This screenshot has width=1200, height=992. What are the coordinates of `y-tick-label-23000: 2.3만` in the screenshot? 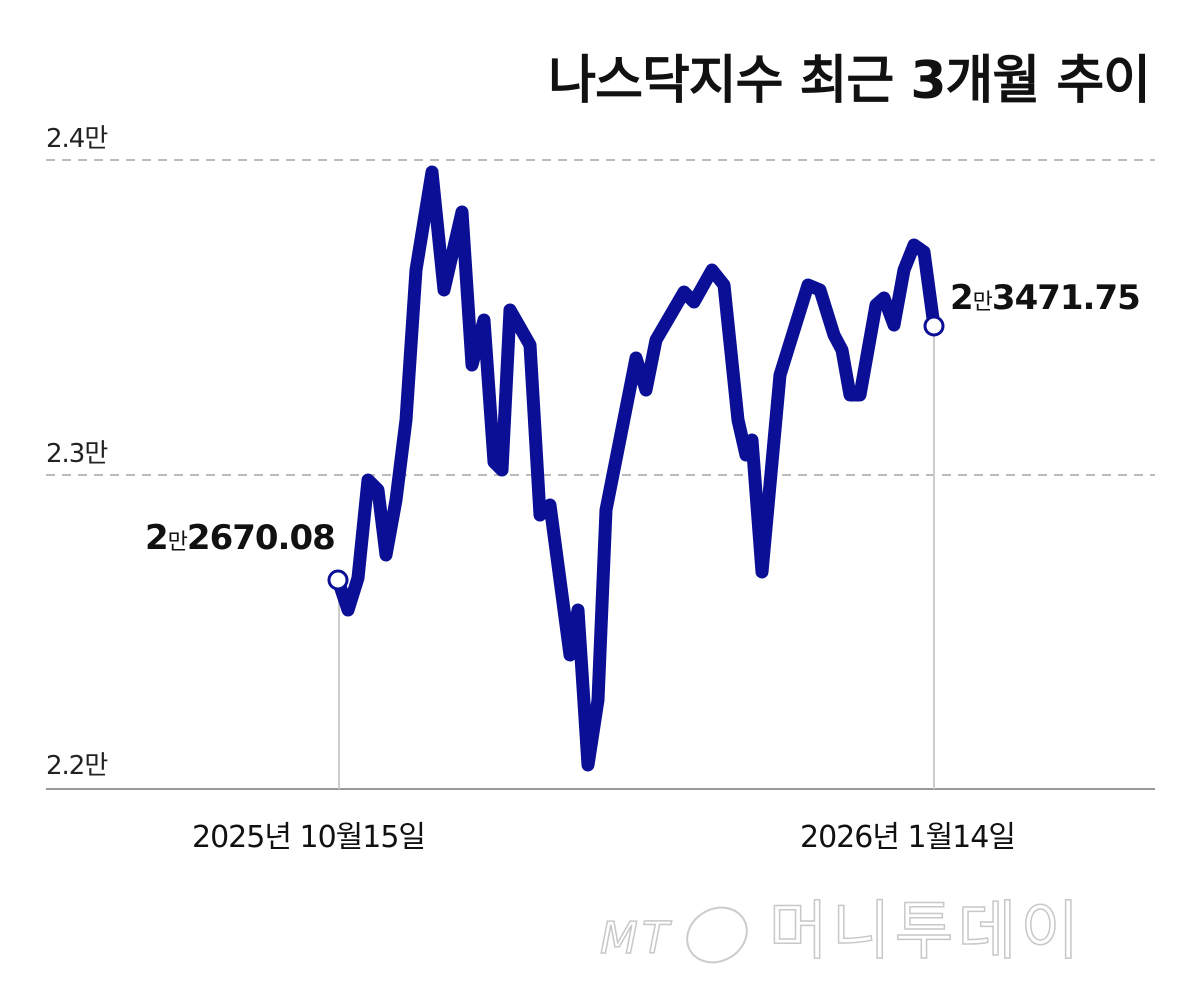 It's located at (77, 454).